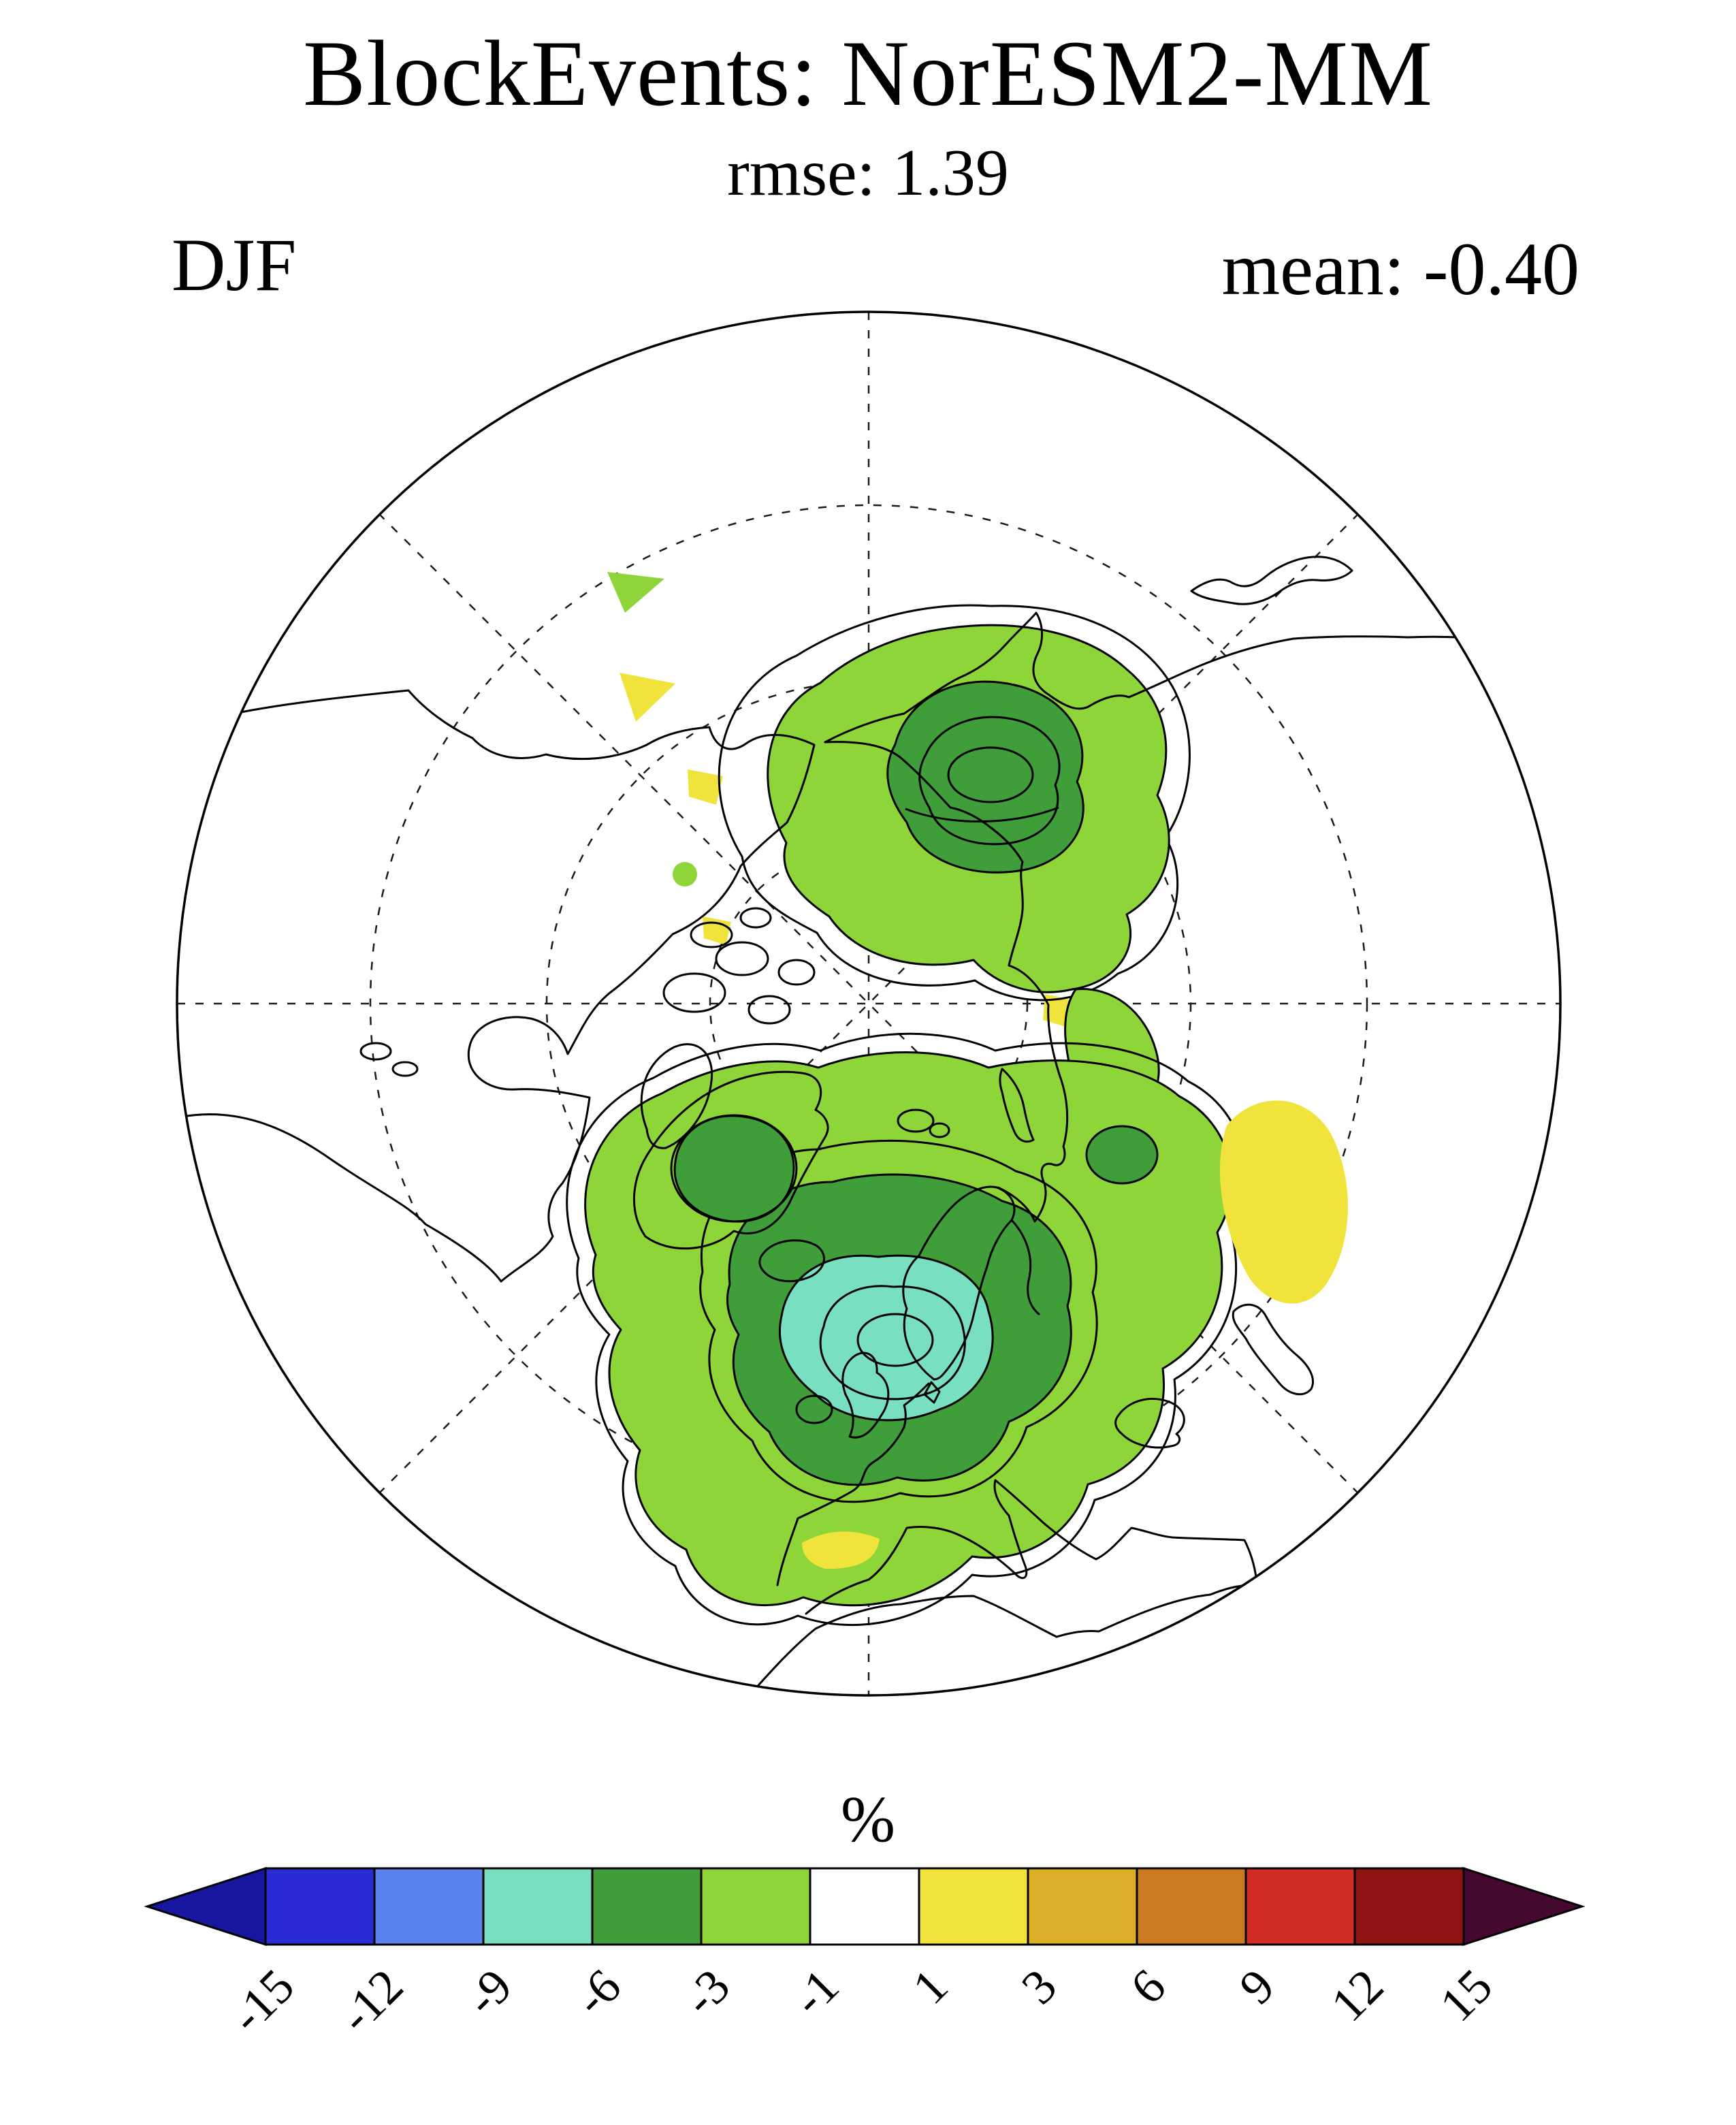 This screenshot has width=1736, height=2125. Describe the element at coordinates (916, 1120) in the screenshot. I see `coastline-svalbard` at that location.